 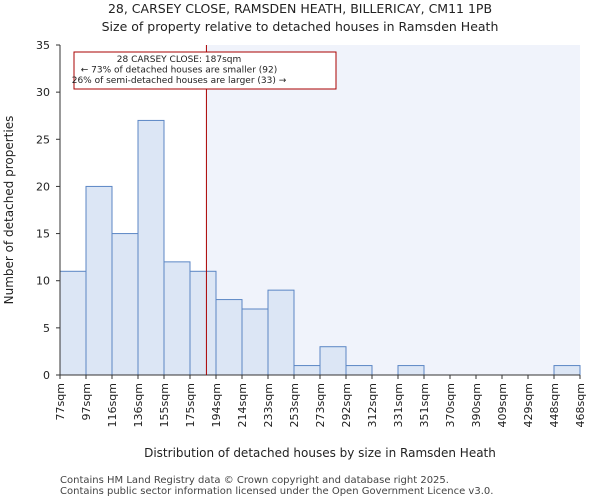 What do you see at coordinates (190, 405) in the screenshot?
I see `x-tick-label-175sqm: 175sqm` at bounding box center [190, 405].